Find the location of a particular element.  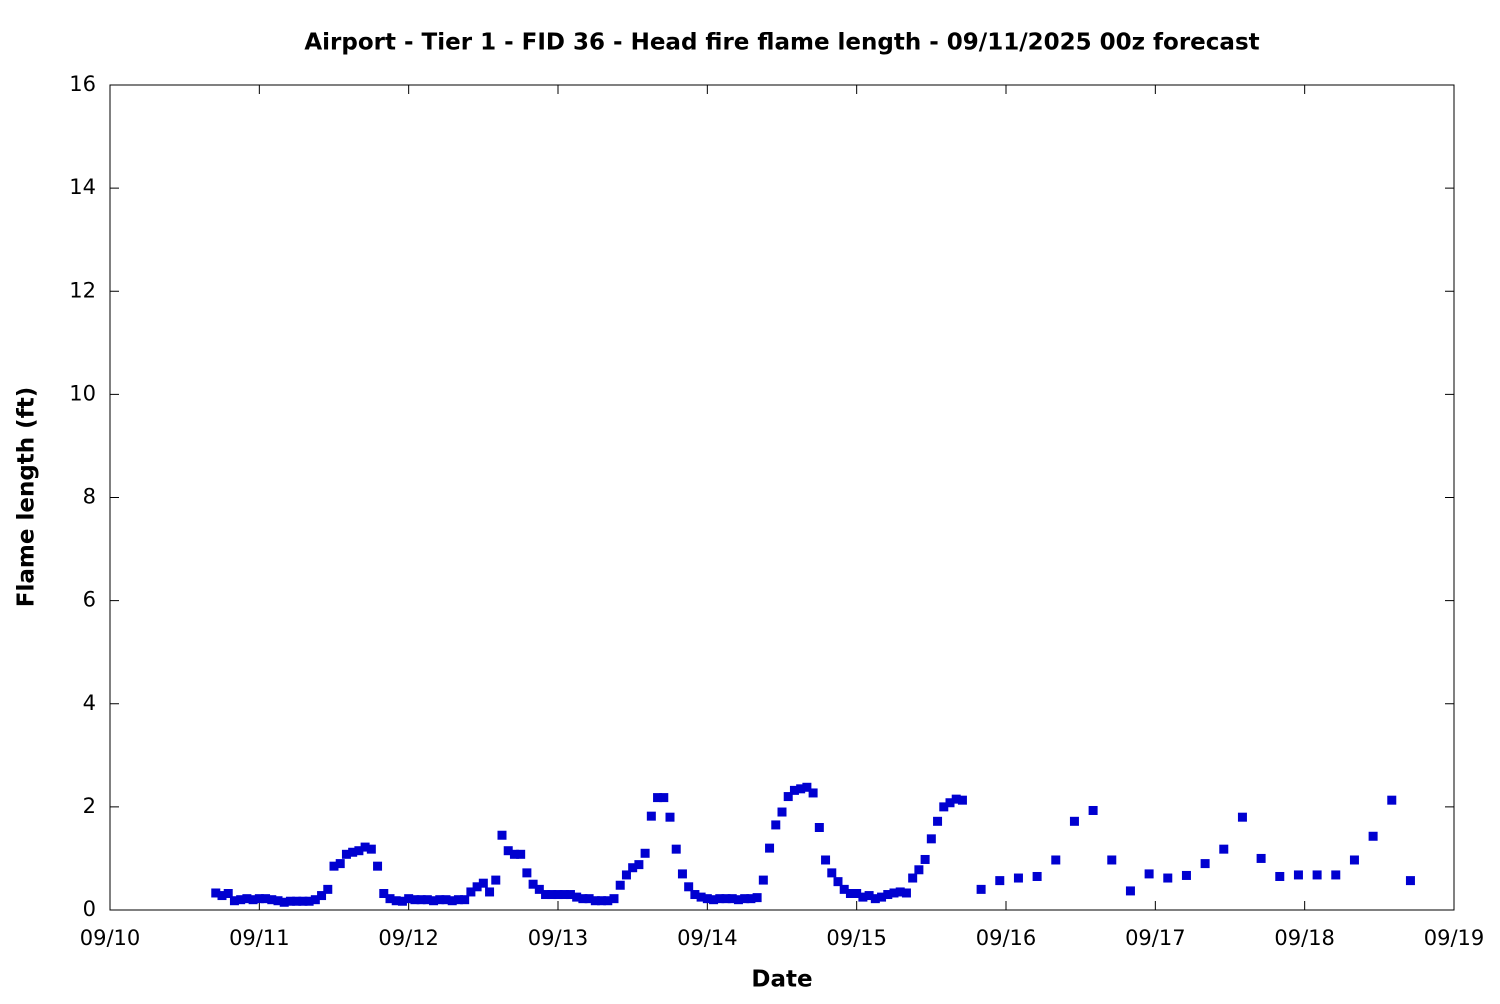

y-tick-label: 16 is located at coordinates (82, 84).